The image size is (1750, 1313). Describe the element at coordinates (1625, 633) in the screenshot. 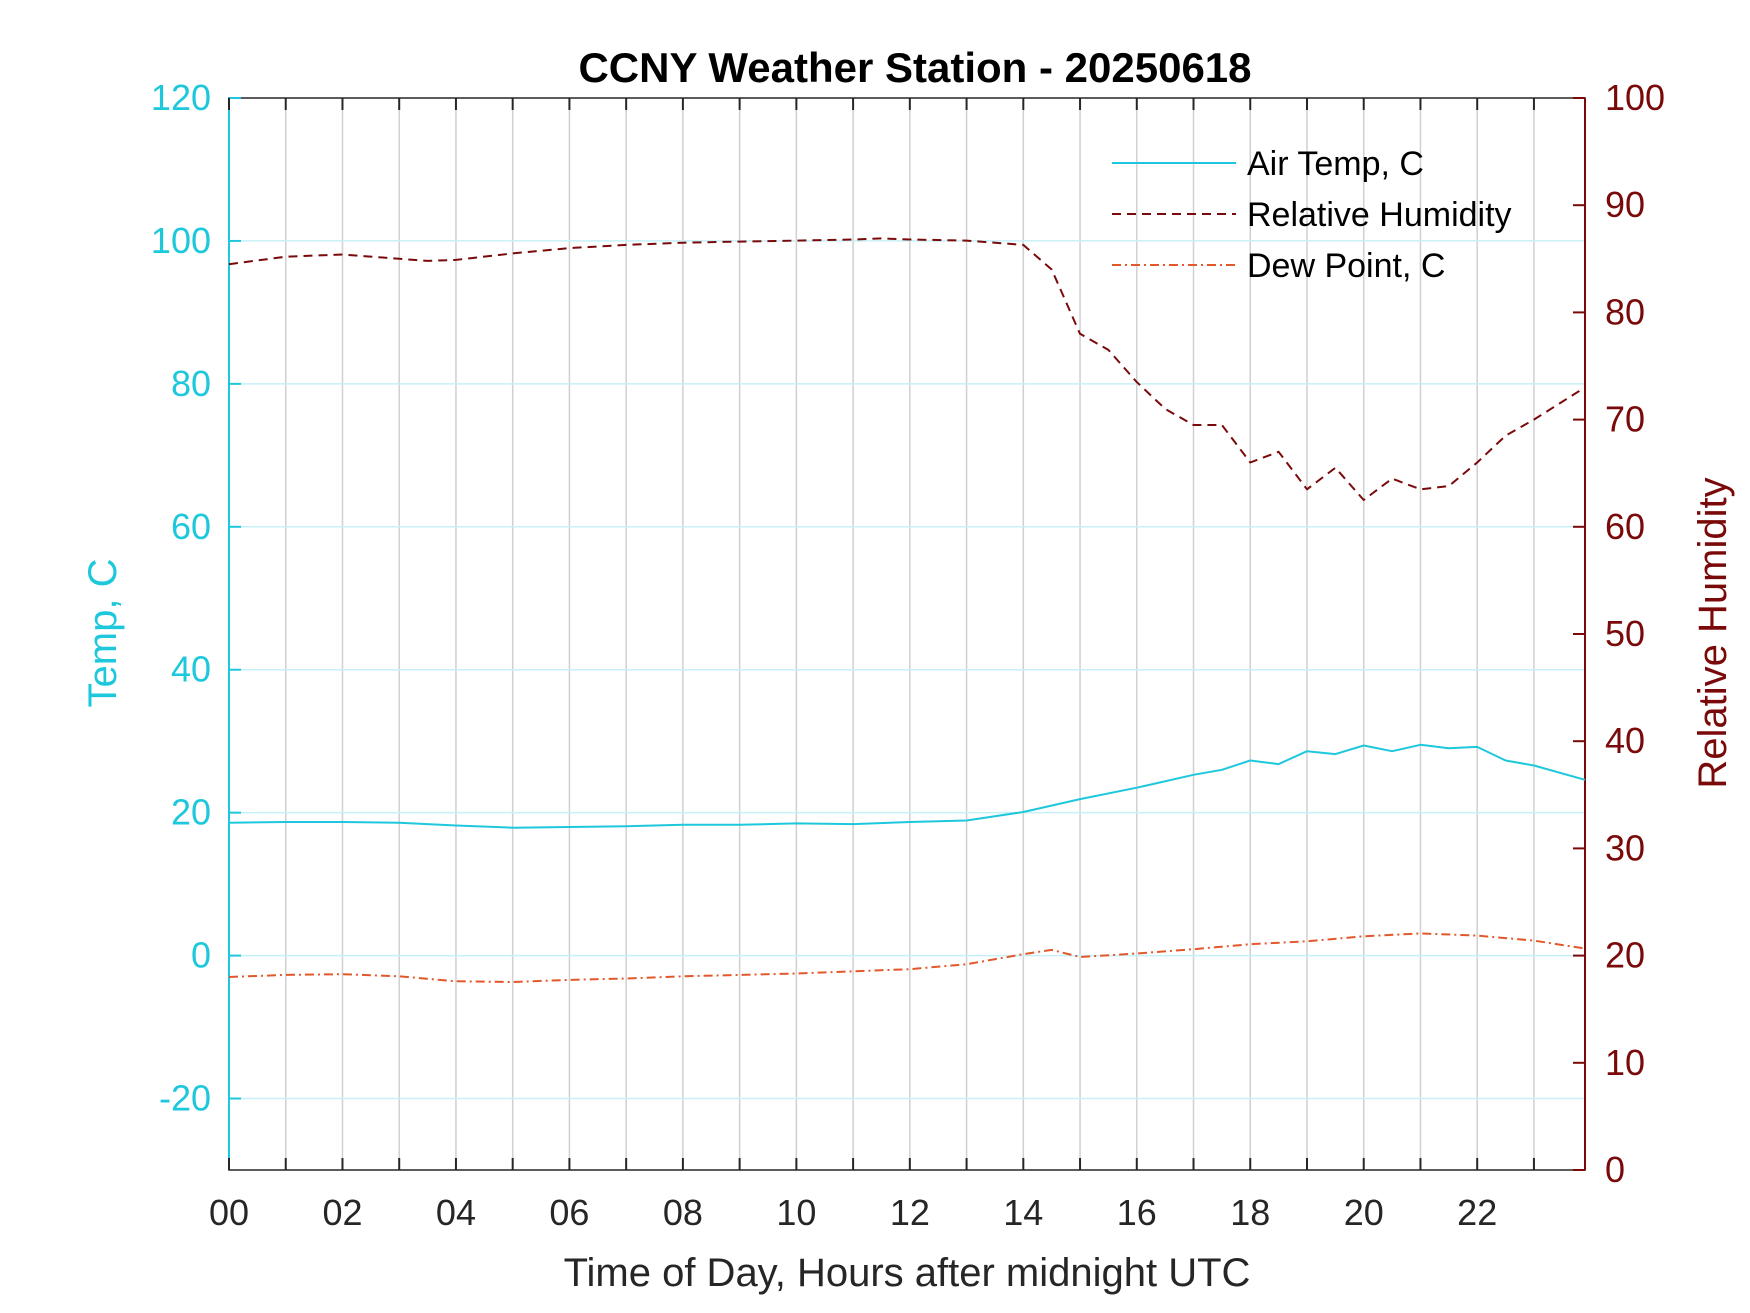

I see `humidity-tick-label: 50` at that location.